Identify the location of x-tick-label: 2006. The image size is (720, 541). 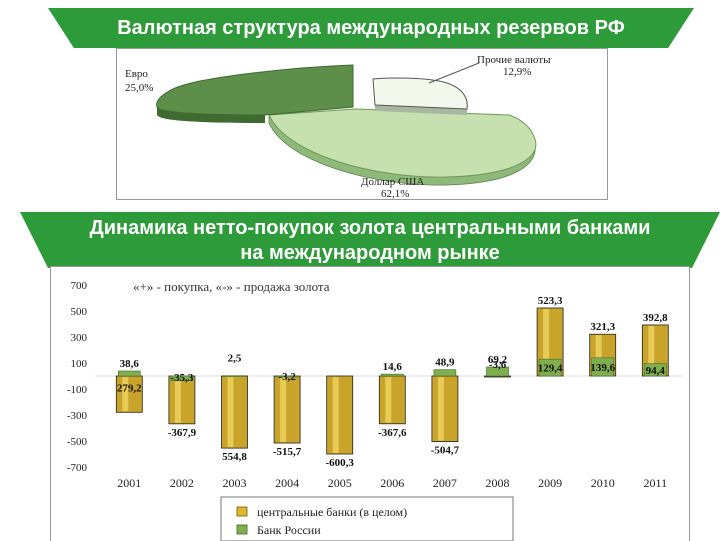
(392, 483).